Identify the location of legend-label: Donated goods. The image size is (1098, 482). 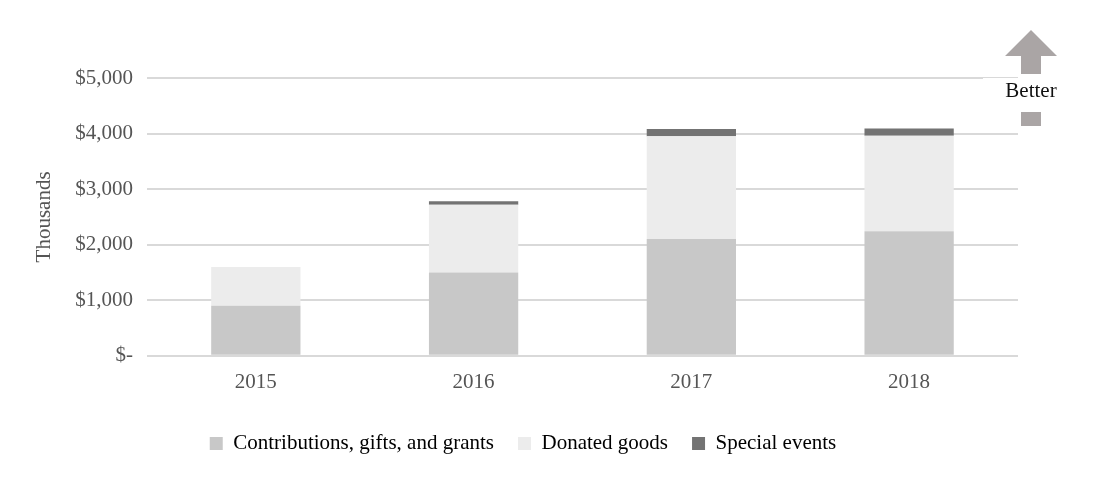
(605, 442).